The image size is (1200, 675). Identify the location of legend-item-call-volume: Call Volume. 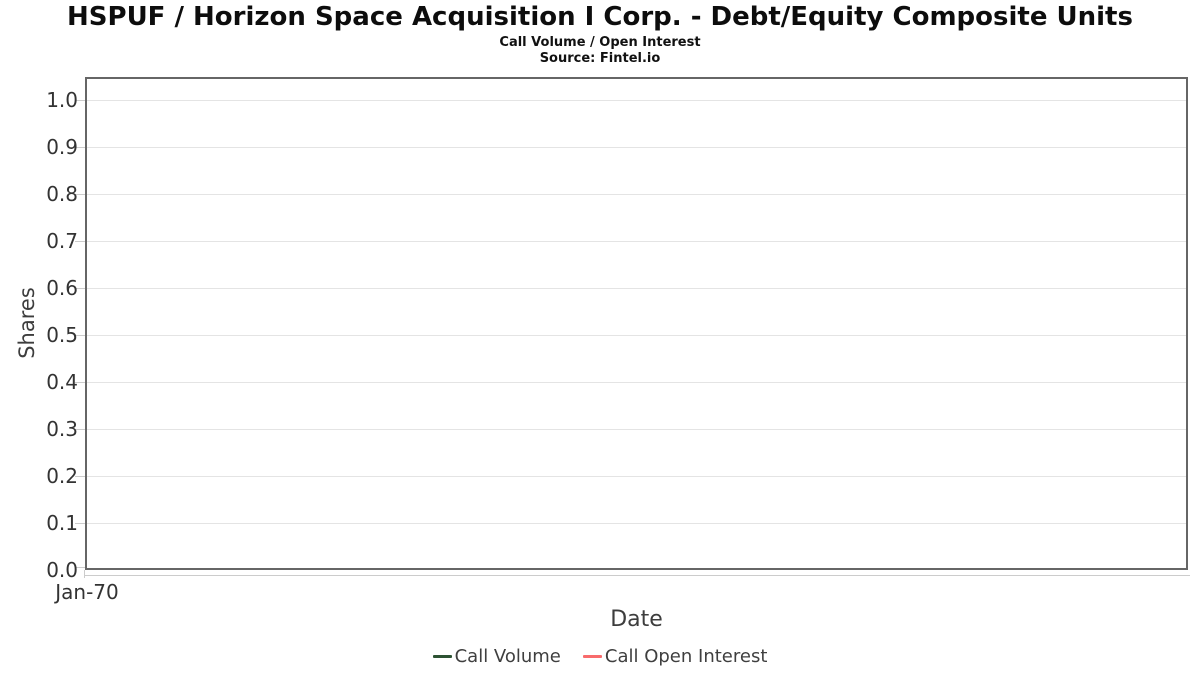
(496, 656).